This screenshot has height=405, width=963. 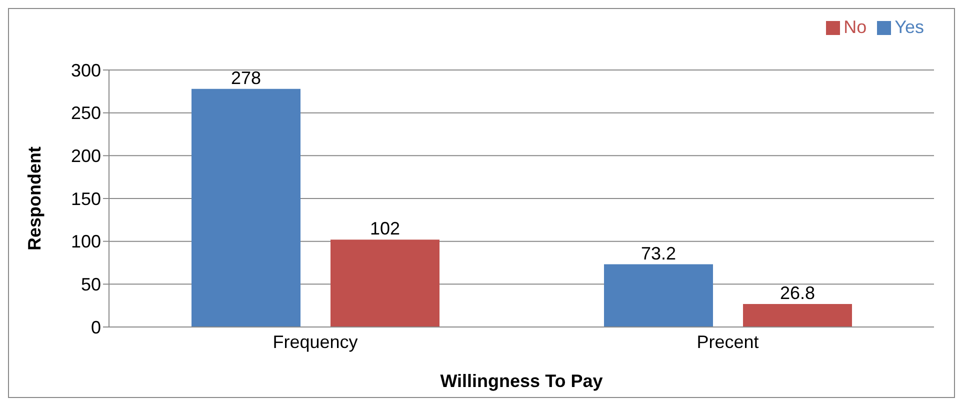 I want to click on legend-label: Yes, so click(x=909, y=27).